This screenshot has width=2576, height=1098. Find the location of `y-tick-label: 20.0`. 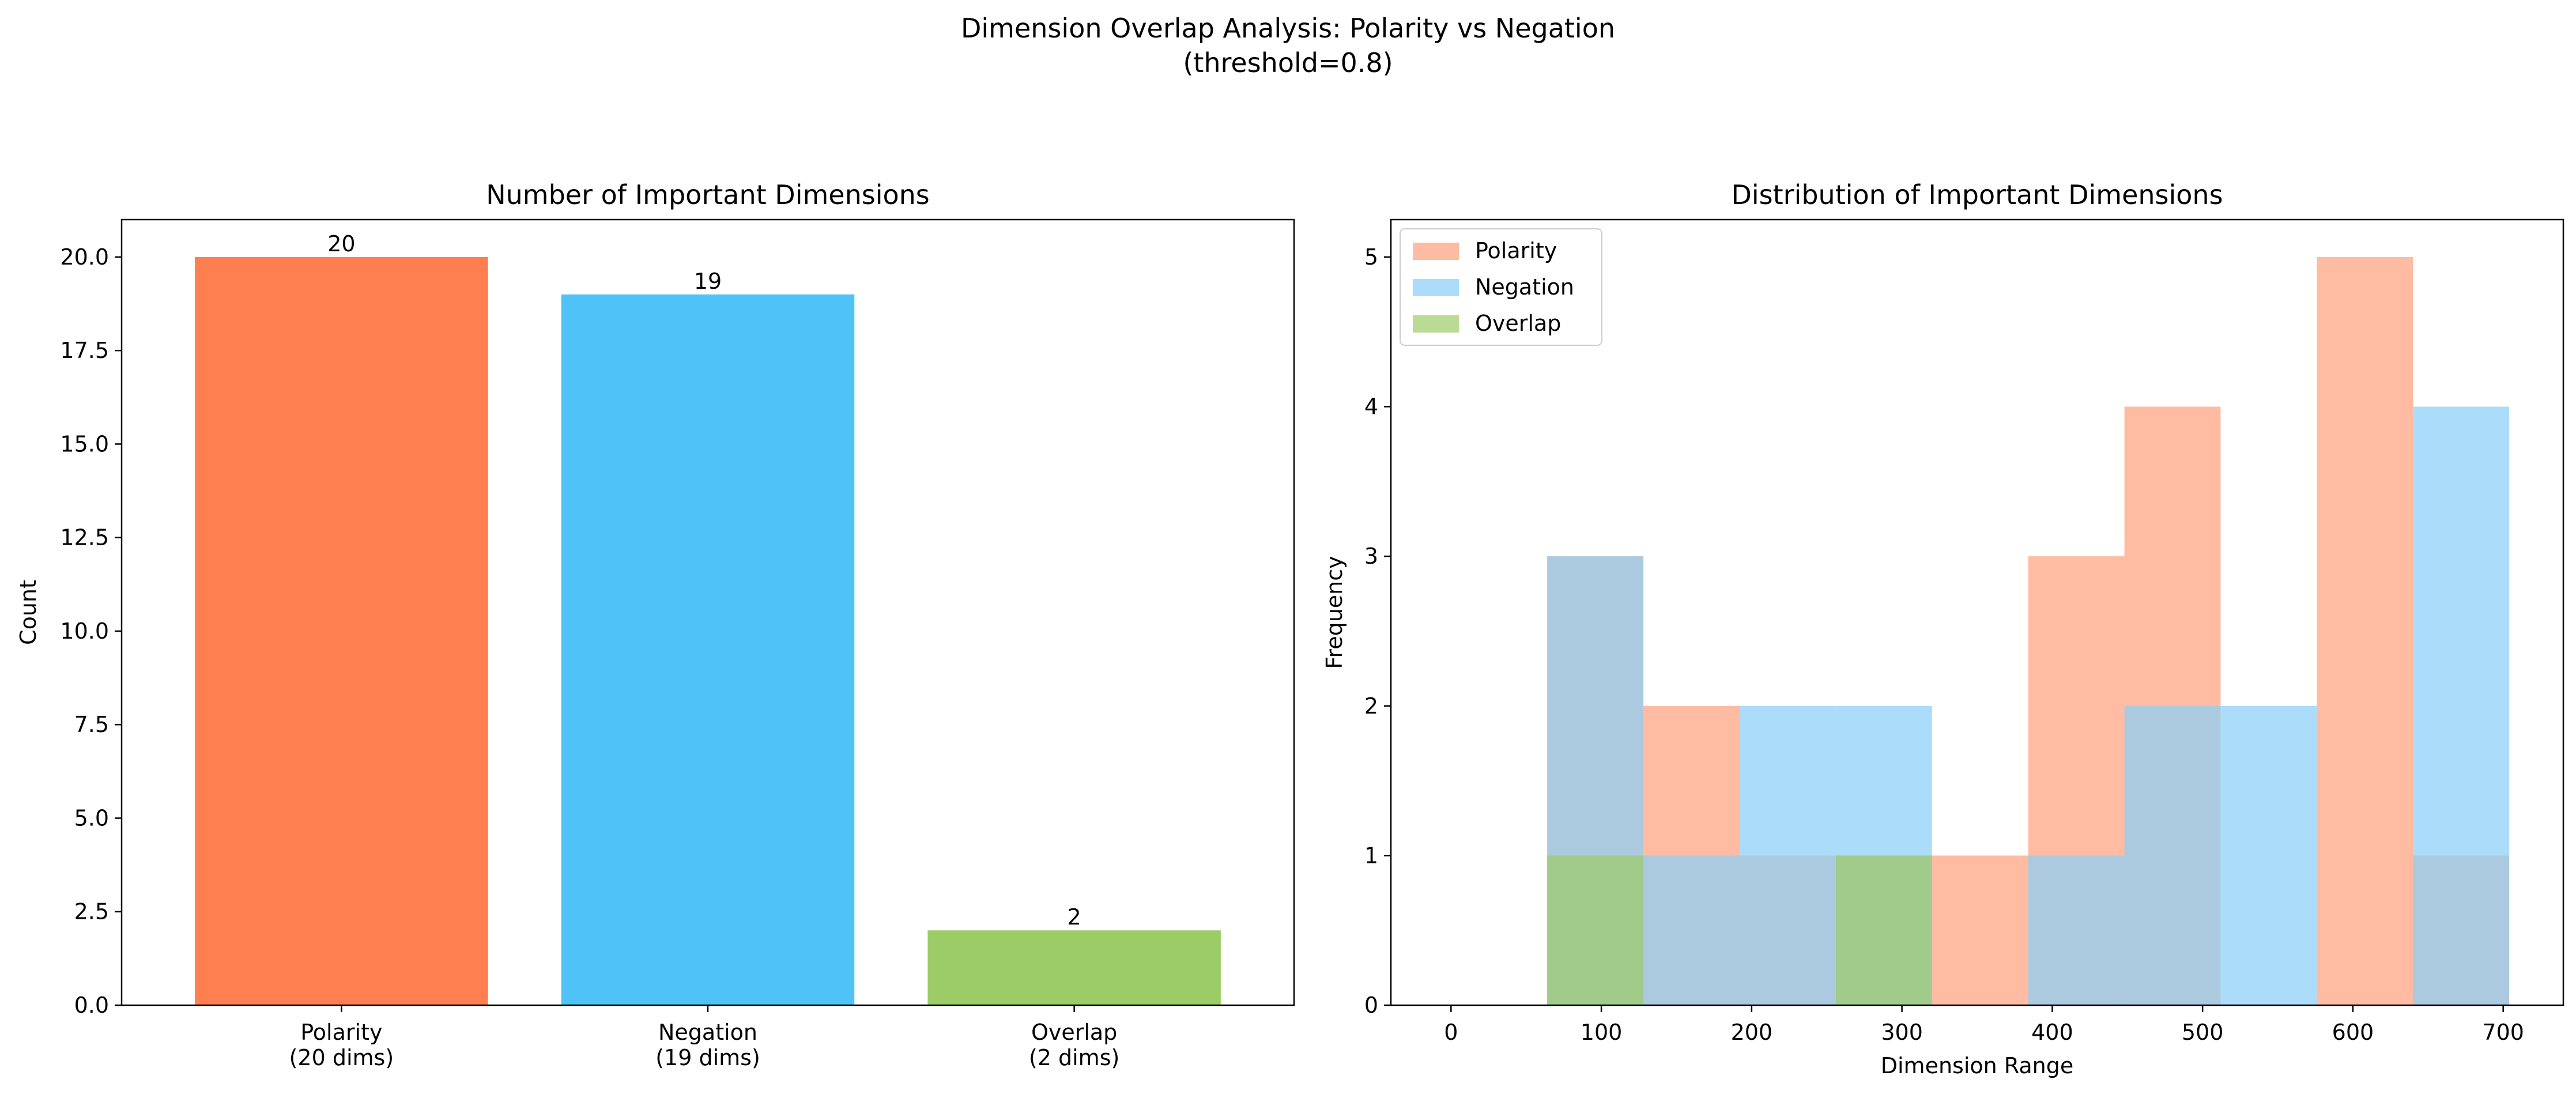

y-tick-label: 20.0 is located at coordinates (84, 257).